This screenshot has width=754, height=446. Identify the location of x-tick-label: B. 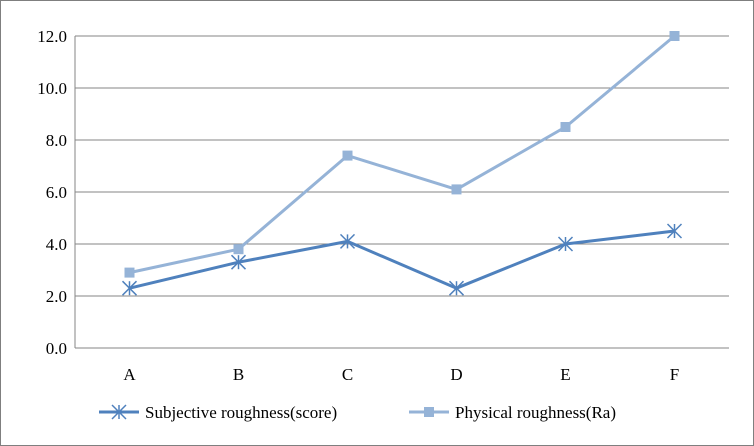
(238, 374).